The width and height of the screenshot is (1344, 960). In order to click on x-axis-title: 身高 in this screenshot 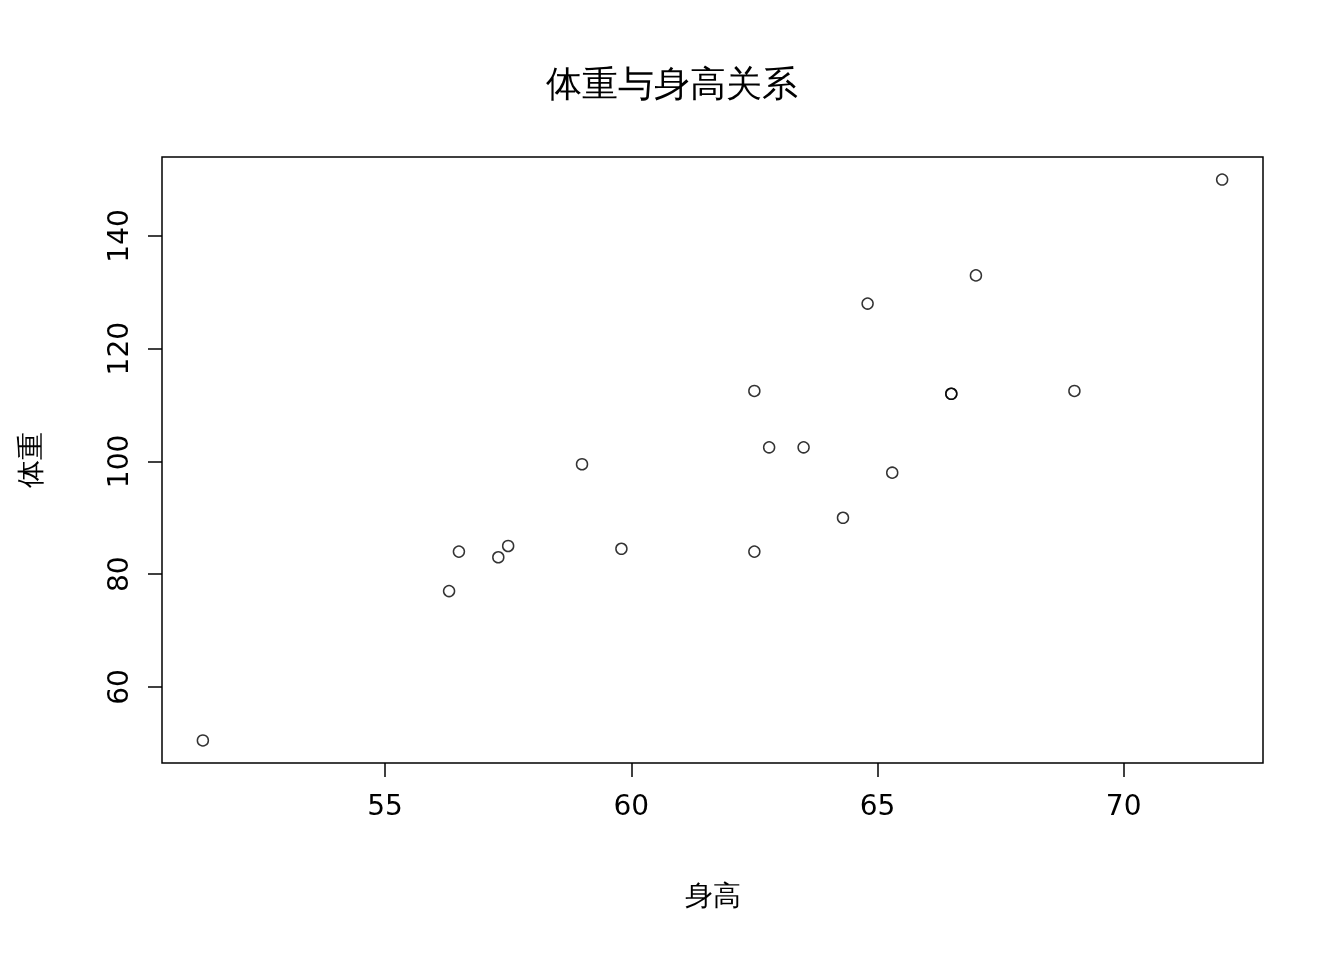, I will do `click(712, 895)`.